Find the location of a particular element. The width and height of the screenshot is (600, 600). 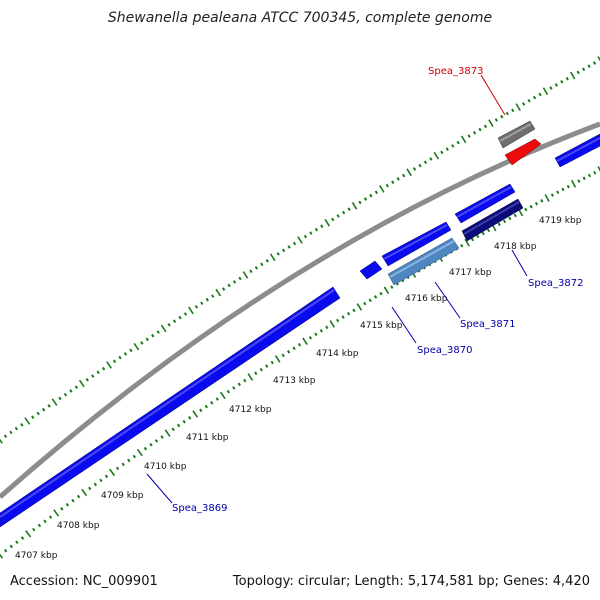

gene-spea-3872-highlight is located at coordinates (491, 218).